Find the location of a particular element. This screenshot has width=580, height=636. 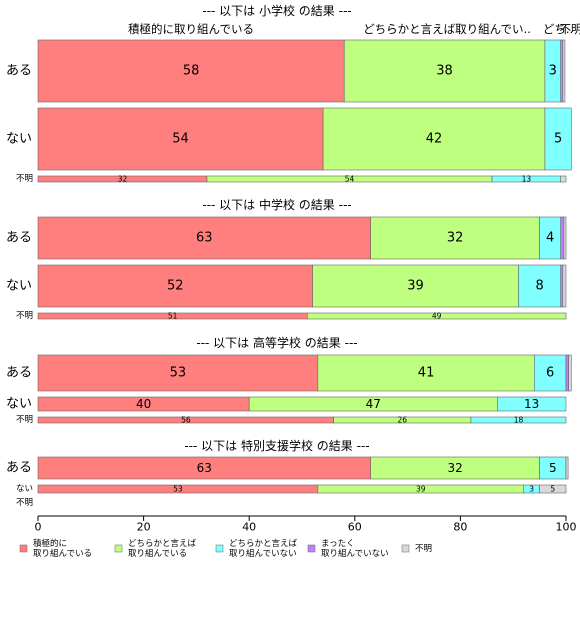

x-tick-label: 100 is located at coordinates (566, 527).